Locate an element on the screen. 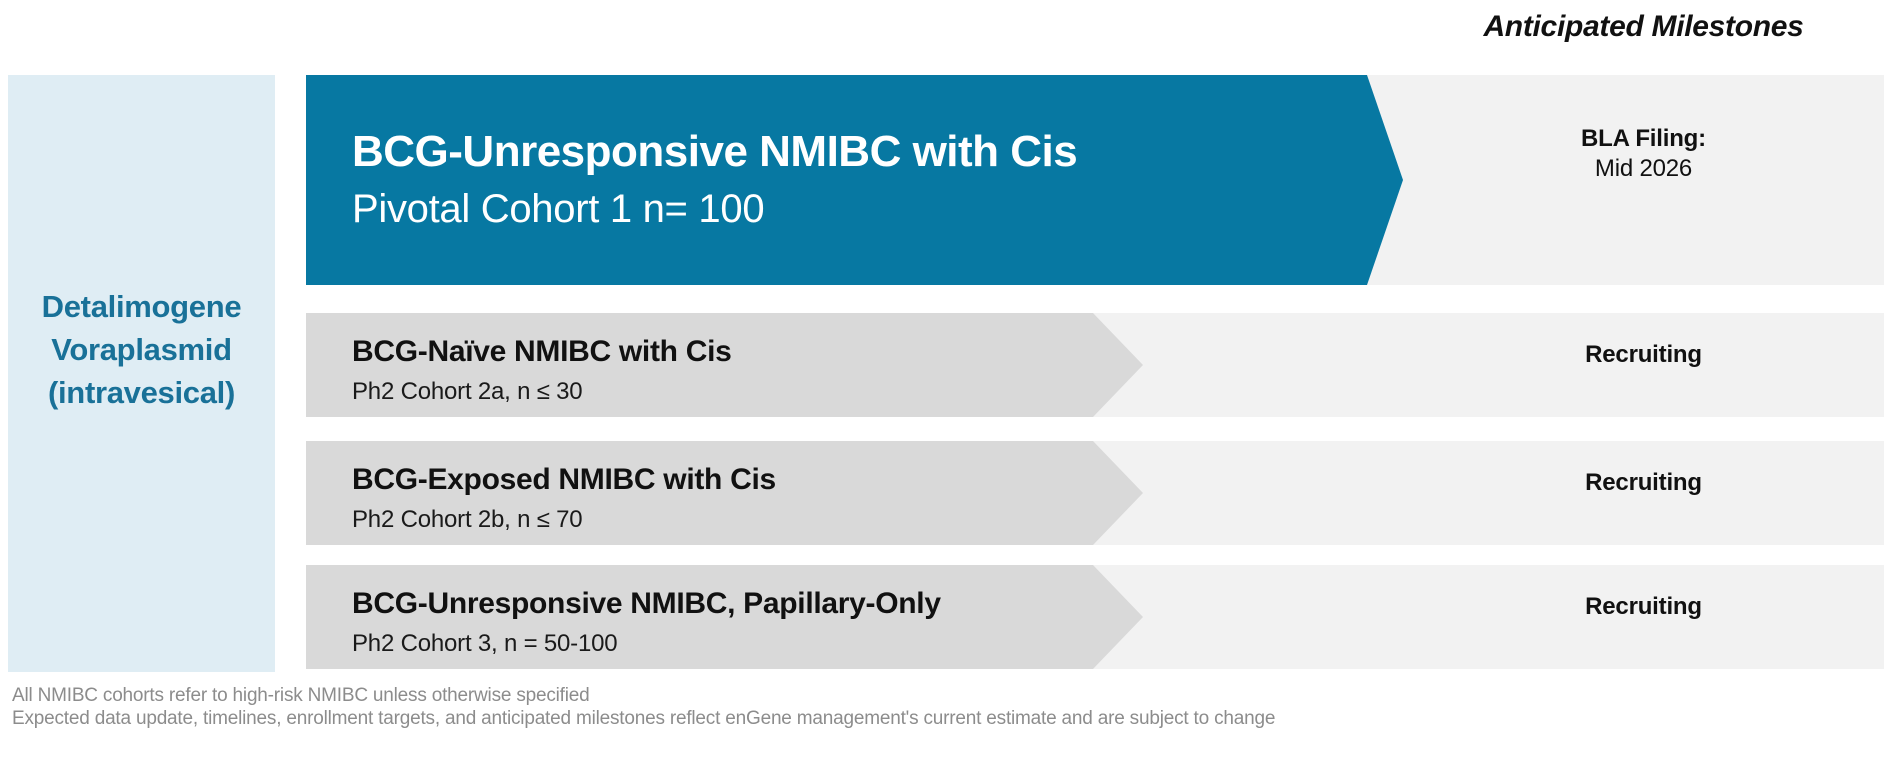 This screenshot has width=1884, height=766. cohort-title: BCG-Naïve NMIBC with Cis is located at coordinates (542, 351).